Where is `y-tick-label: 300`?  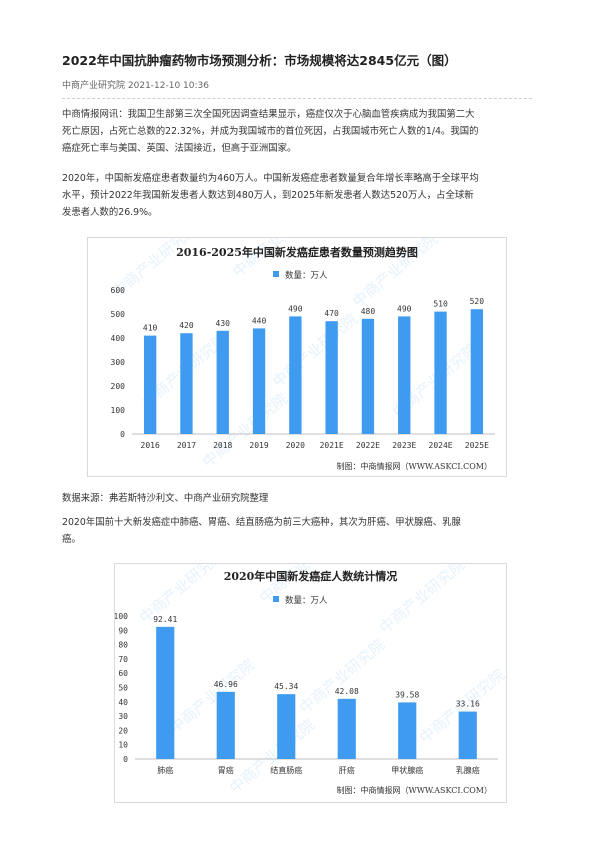
y-tick-label: 300 is located at coordinates (118, 362).